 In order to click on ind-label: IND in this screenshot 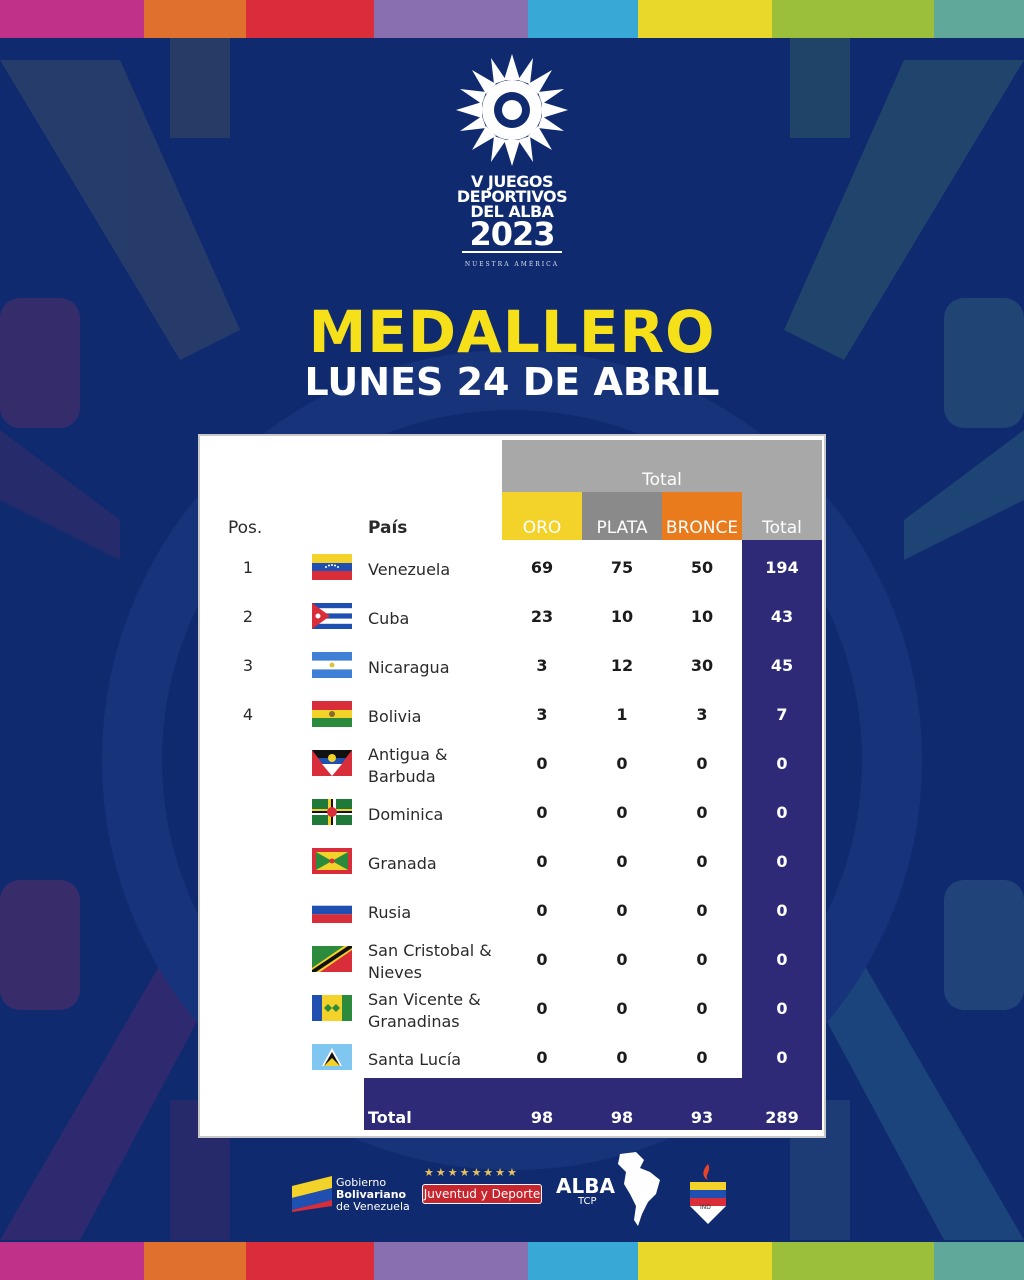, I will do `click(705, 1207)`.